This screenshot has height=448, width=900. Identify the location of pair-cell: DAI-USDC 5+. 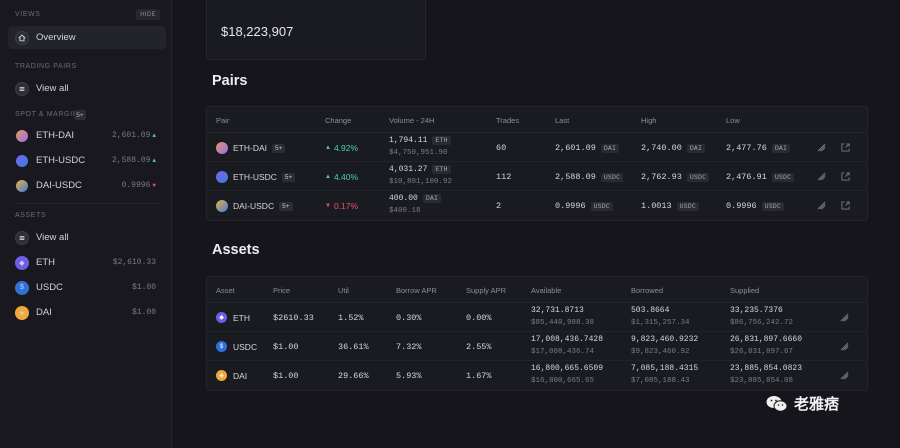
(254, 206).